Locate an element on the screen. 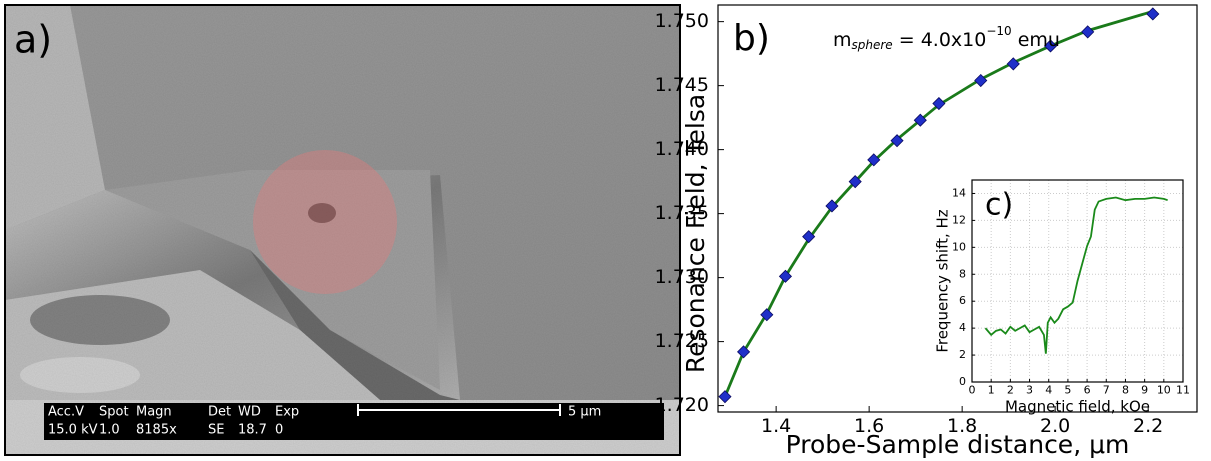  y-tick-label: 14 is located at coordinates (959, 192).